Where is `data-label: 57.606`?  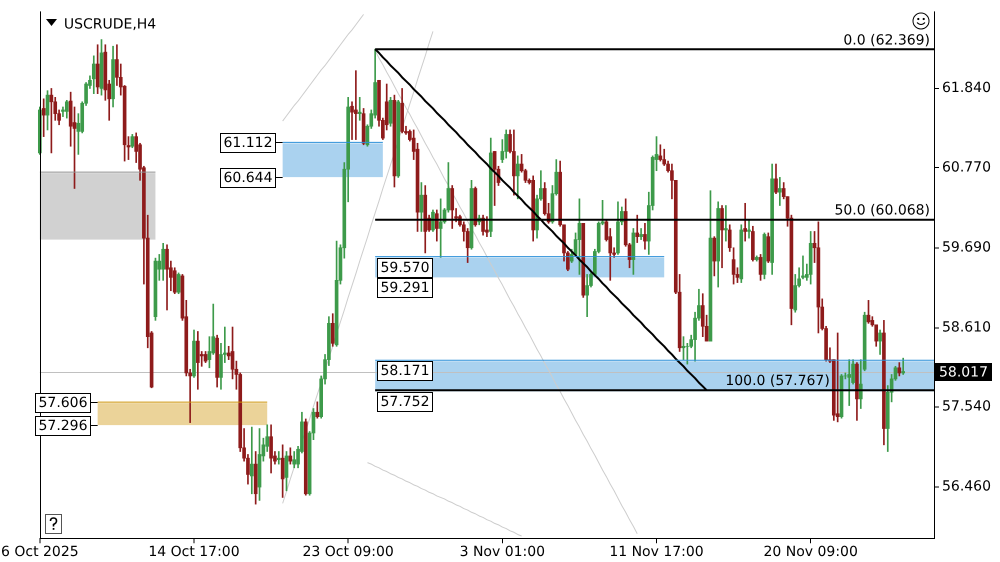
data-label: 57.606 is located at coordinates (63, 403).